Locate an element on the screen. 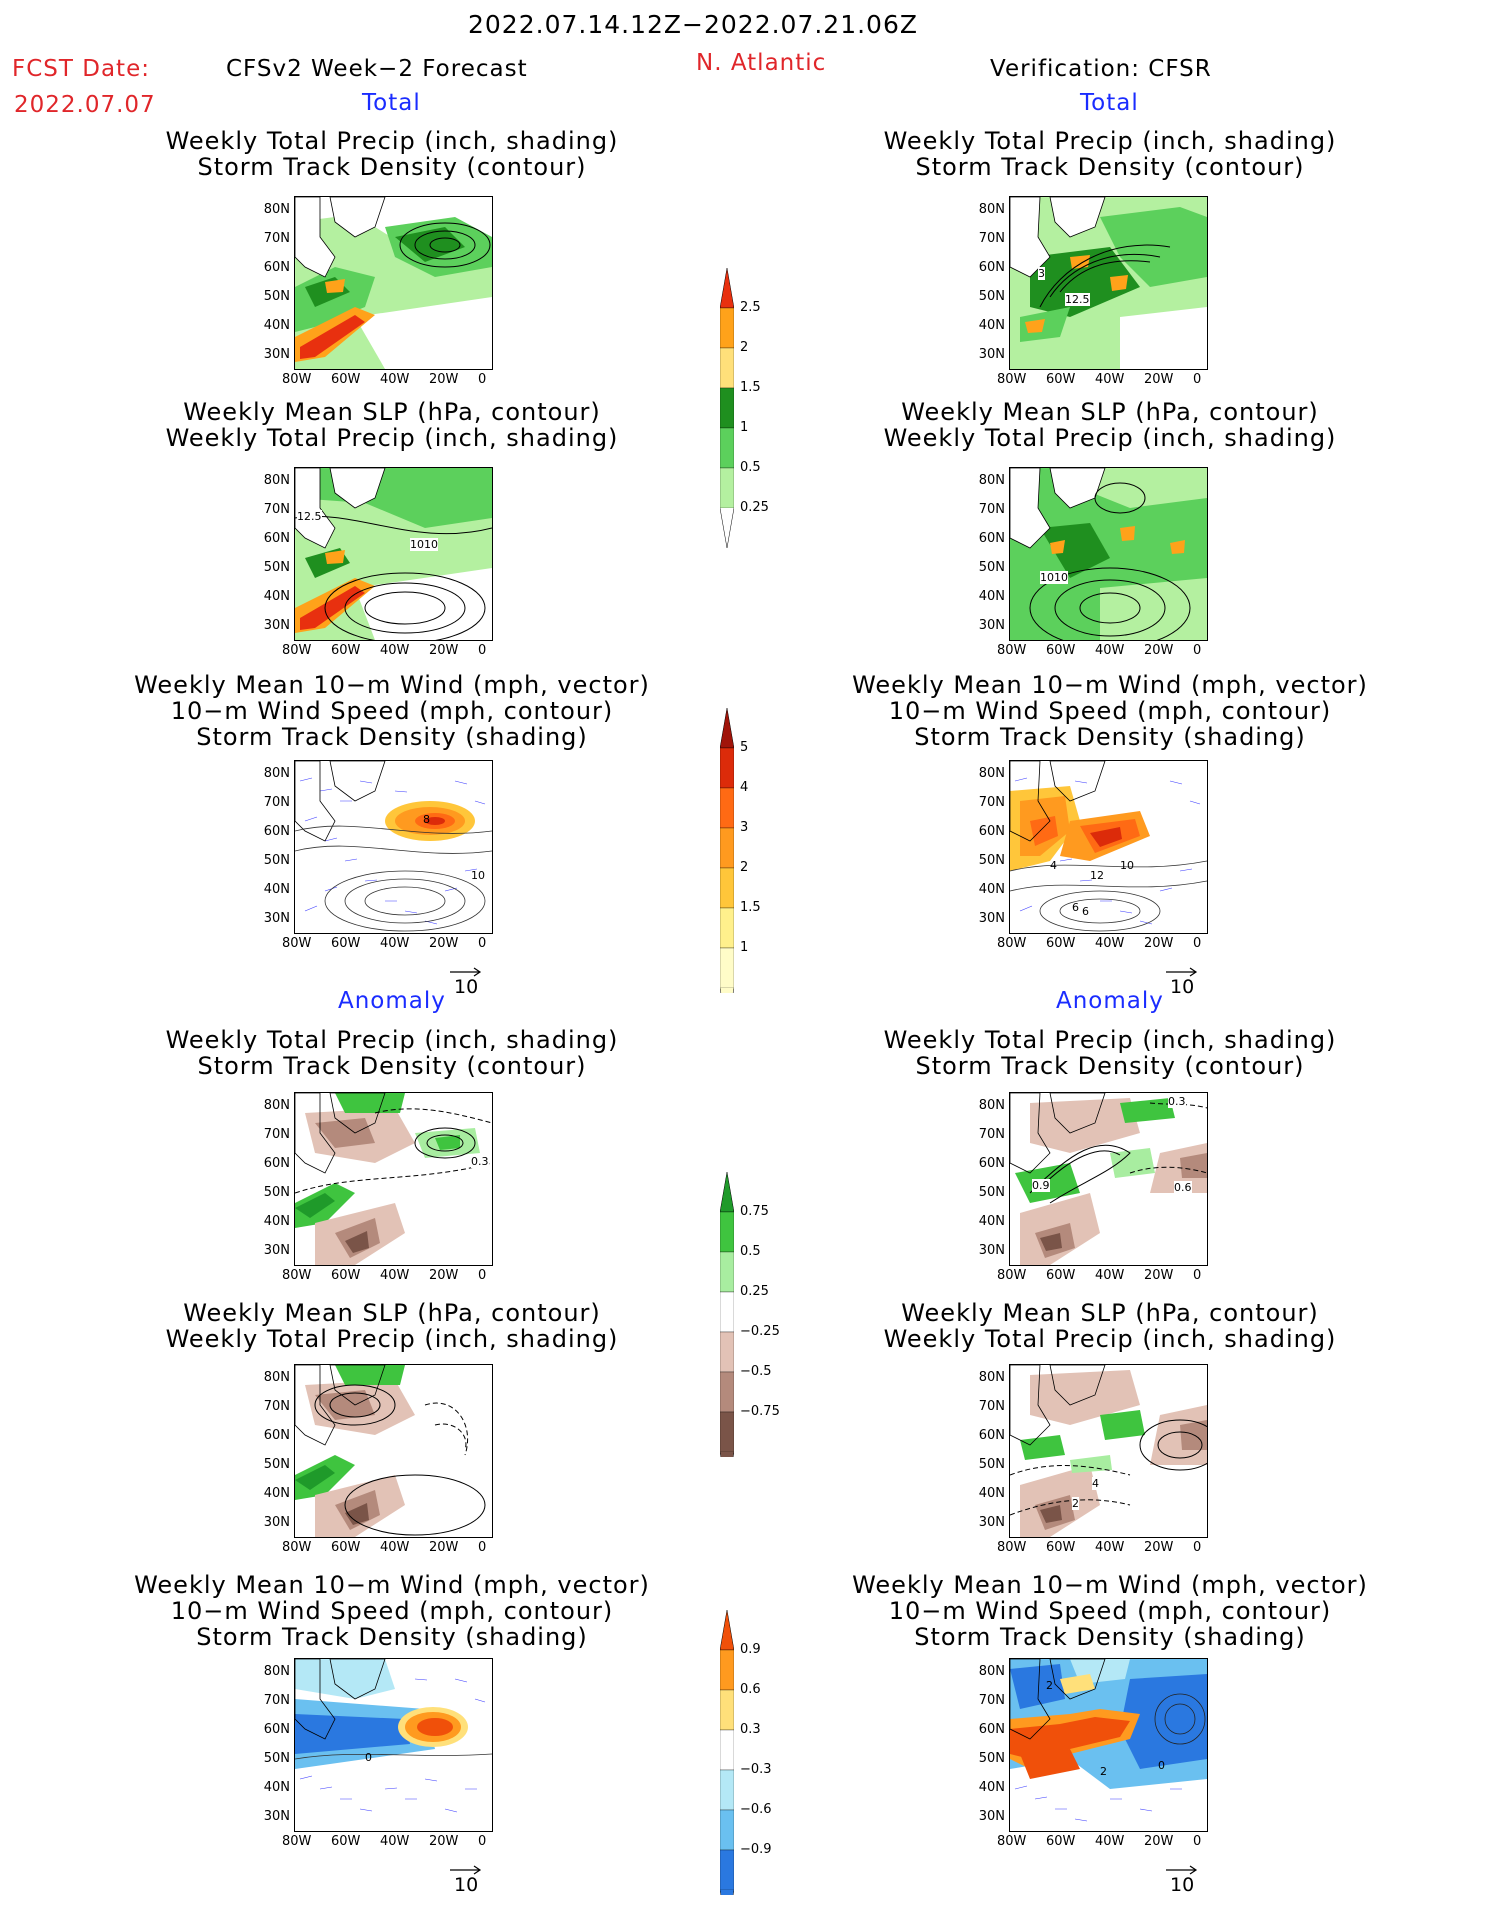  contour-label: 0 is located at coordinates (368, 1757).